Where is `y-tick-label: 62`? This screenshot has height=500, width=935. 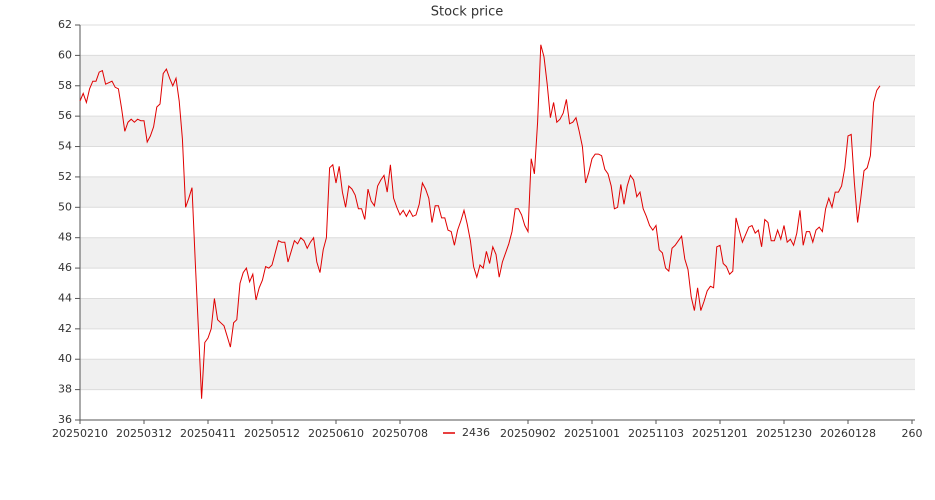
y-tick-label: 62 is located at coordinates (65, 24).